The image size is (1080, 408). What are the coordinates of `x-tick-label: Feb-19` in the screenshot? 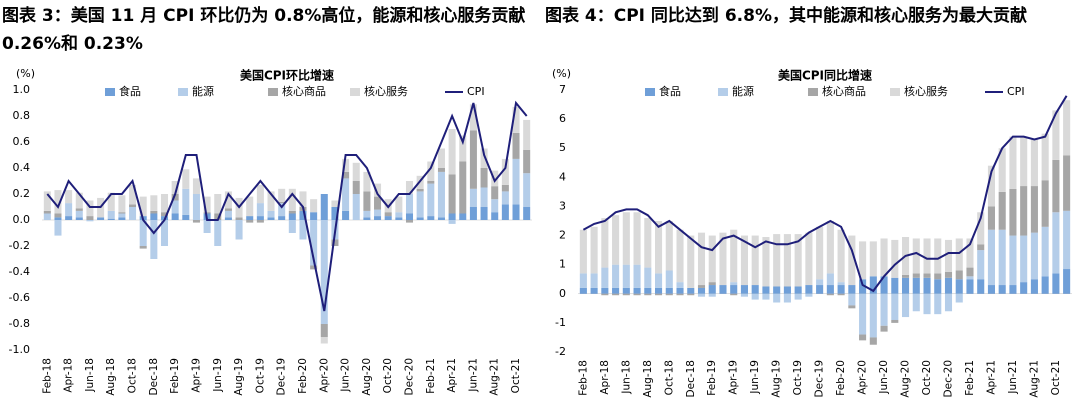 It's located at (712, 378).